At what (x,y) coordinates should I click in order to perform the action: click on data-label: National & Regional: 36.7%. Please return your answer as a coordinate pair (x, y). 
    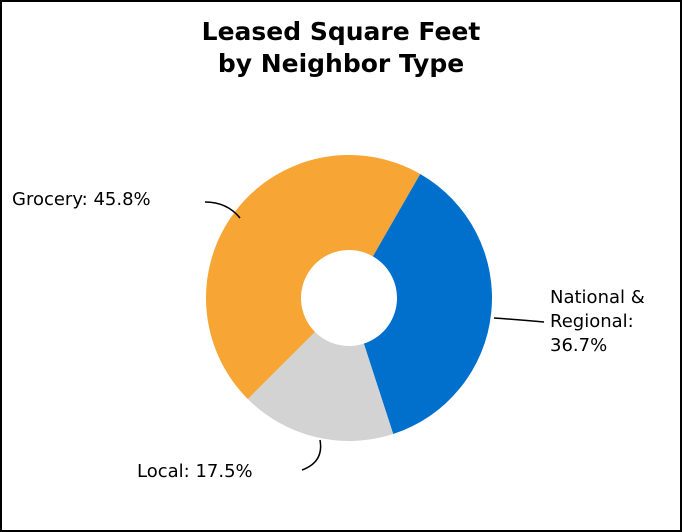
    Looking at the image, I should click on (597, 321).